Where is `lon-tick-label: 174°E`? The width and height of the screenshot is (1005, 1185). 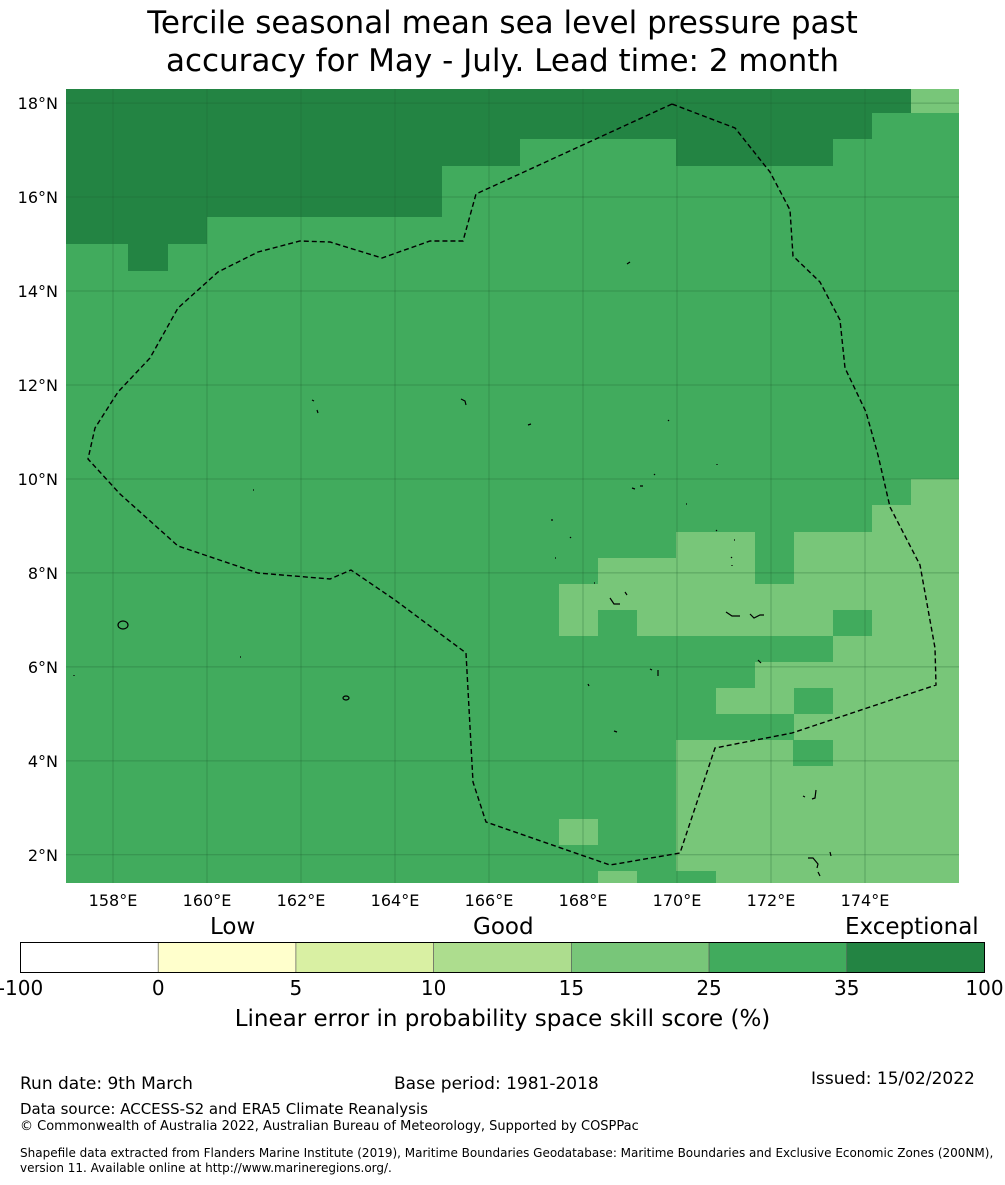
lon-tick-label: 174°E is located at coordinates (865, 900).